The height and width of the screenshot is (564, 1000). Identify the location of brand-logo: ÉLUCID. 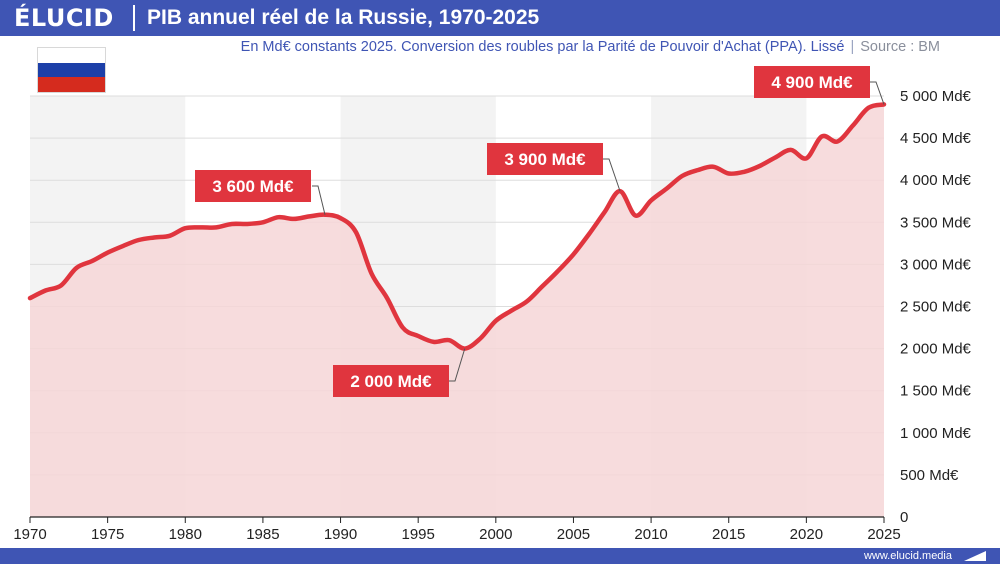
(64, 18).